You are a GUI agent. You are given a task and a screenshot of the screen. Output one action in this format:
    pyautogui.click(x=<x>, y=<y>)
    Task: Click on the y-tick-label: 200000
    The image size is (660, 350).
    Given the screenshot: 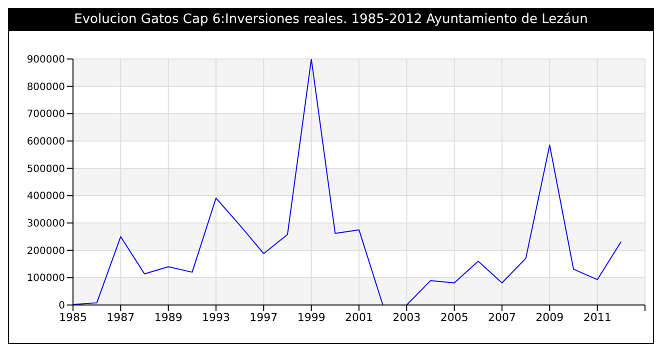 What is the action you would take?
    pyautogui.click(x=45, y=251)
    